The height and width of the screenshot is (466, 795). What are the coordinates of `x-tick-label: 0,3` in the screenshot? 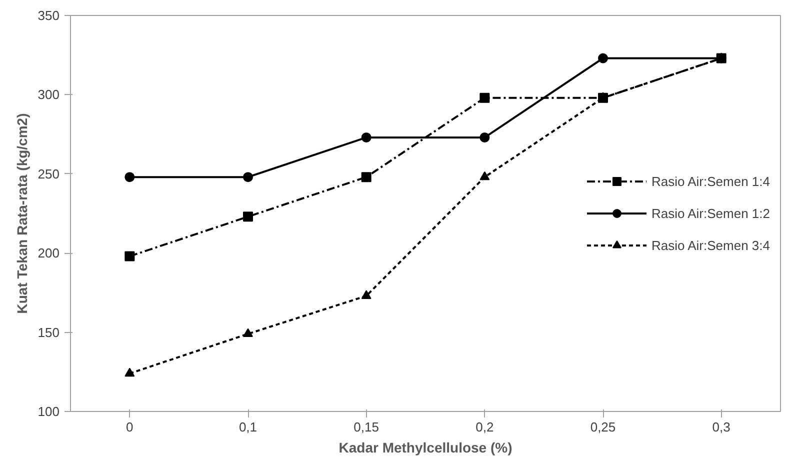 It's located at (721, 427).